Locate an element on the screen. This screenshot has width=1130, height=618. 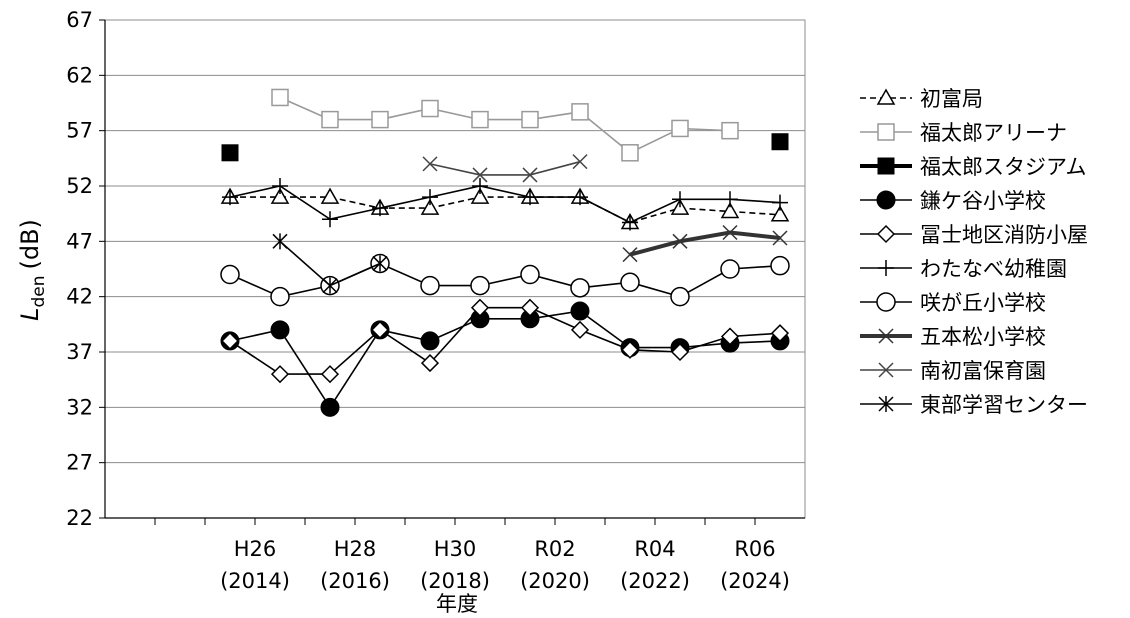
x-axis-title: 年度 is located at coordinates (457, 604).